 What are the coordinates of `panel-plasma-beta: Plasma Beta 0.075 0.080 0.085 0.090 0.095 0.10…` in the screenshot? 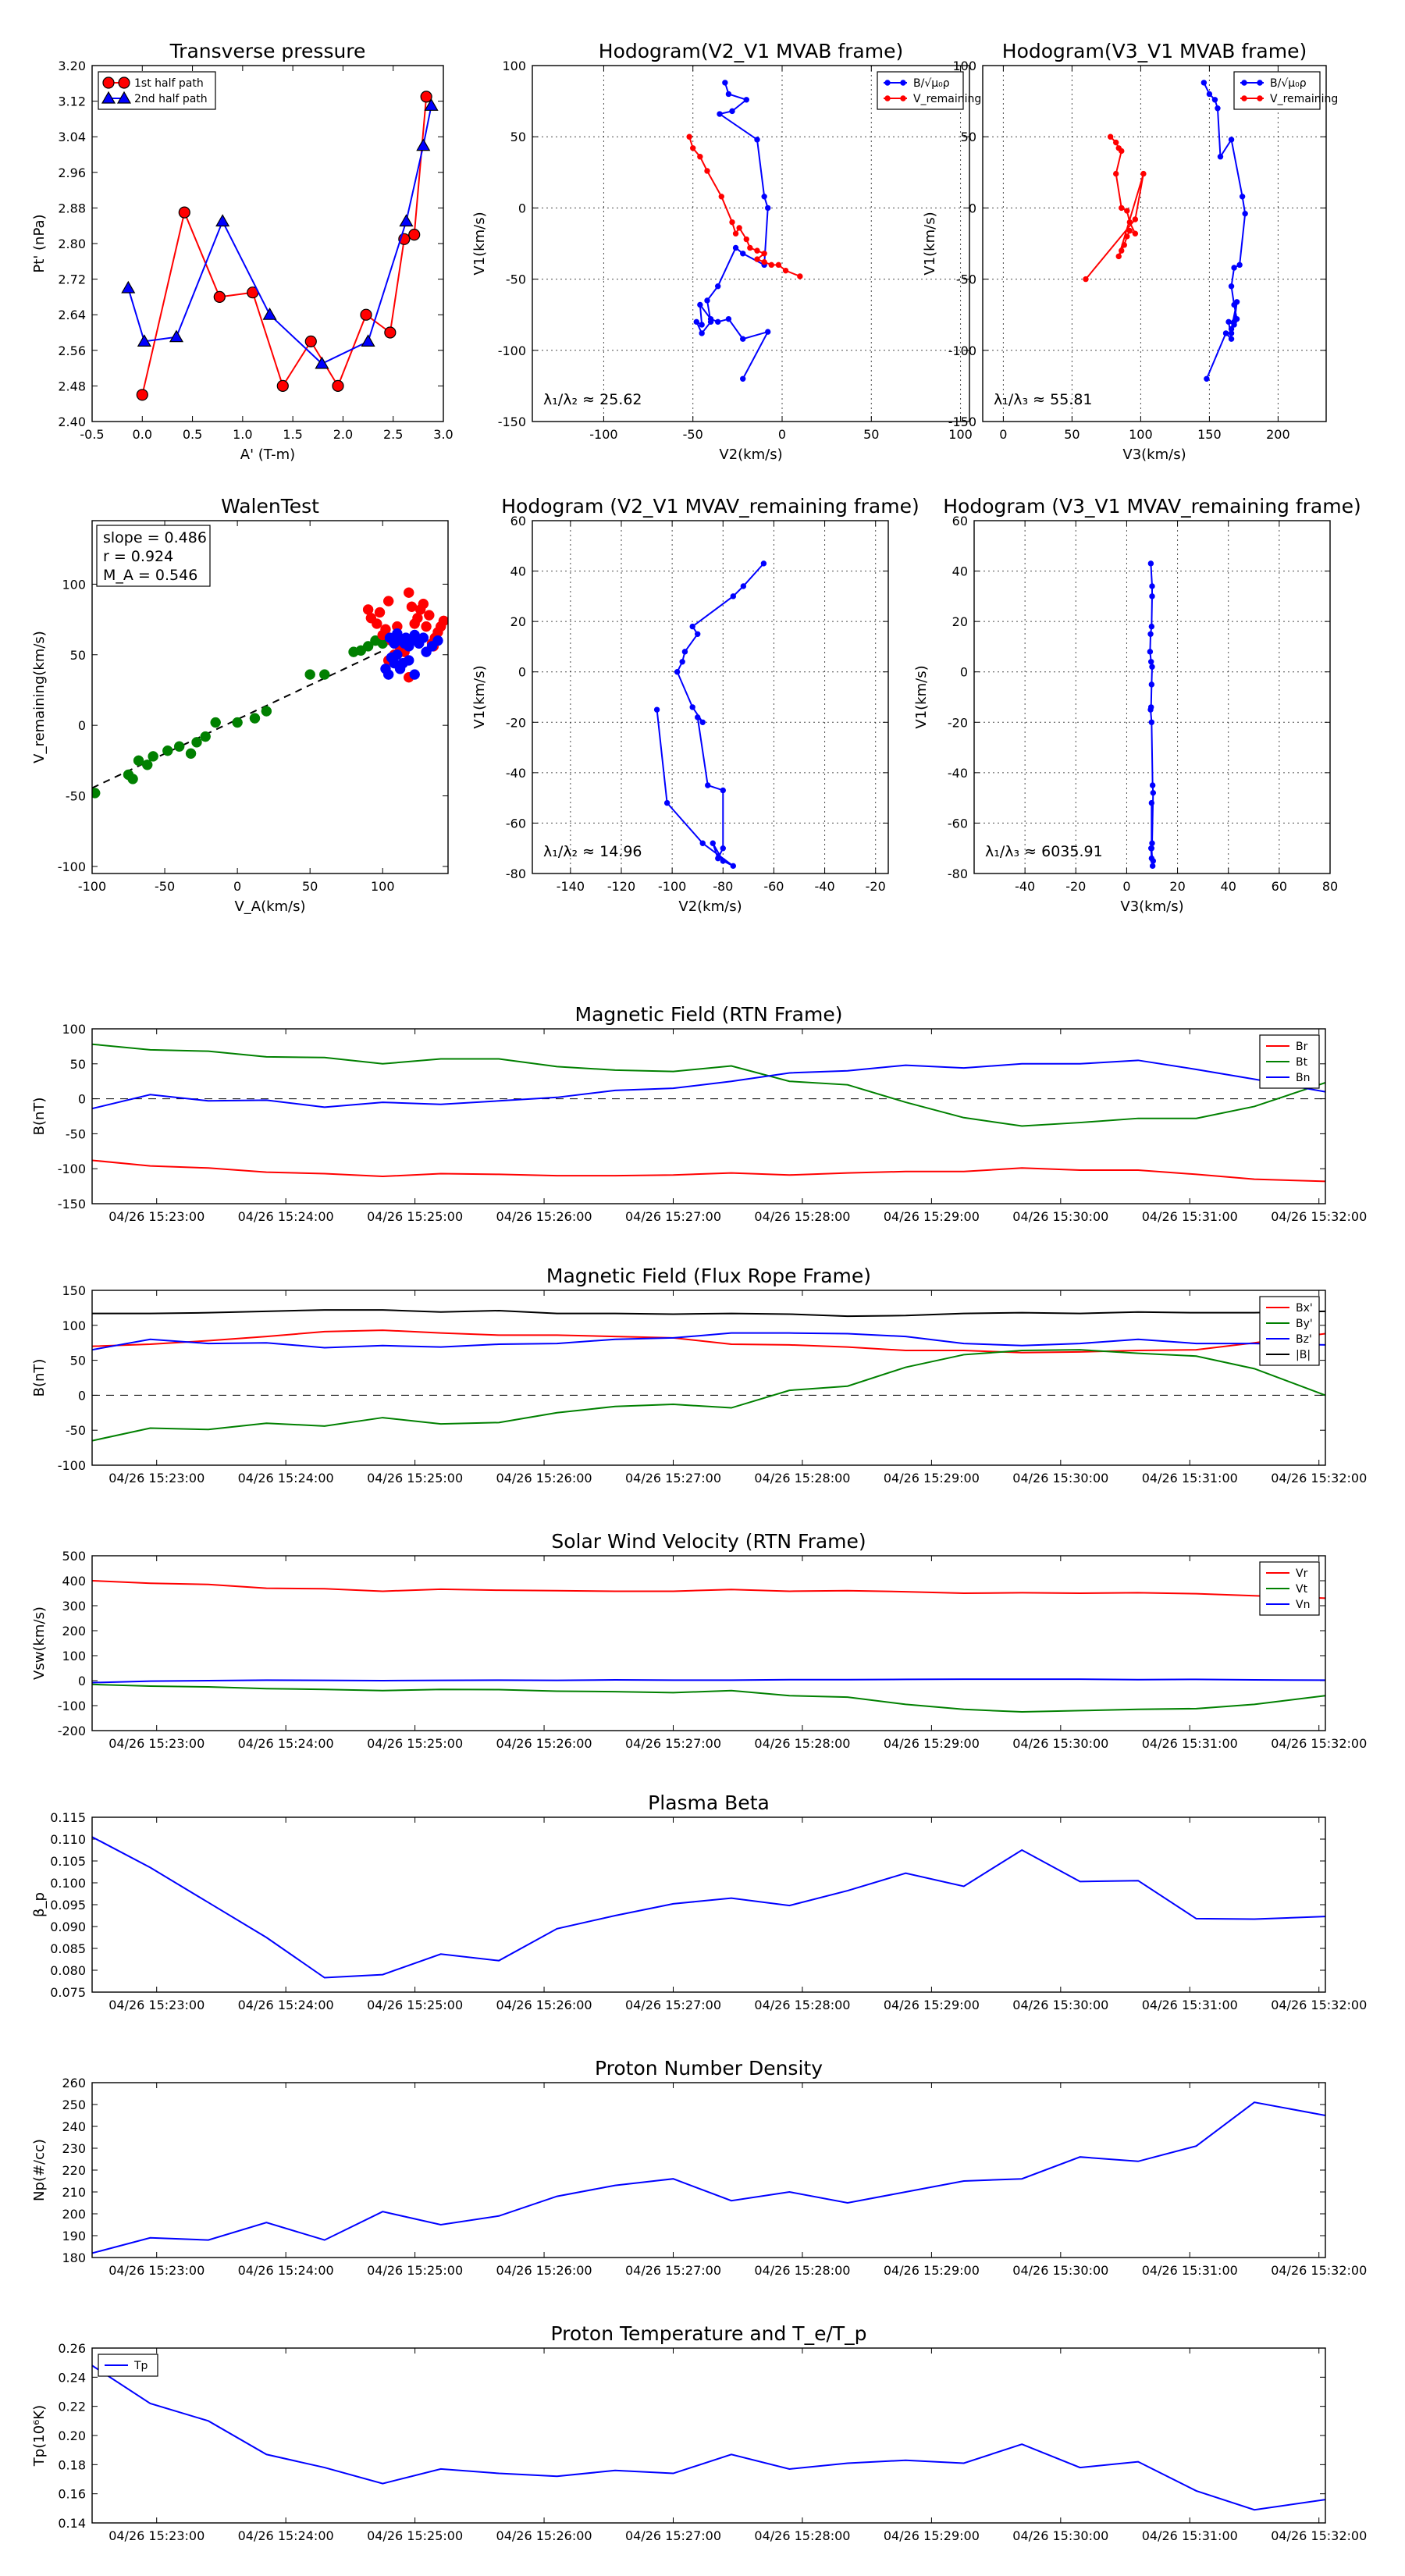 It's located at (699, 1901).